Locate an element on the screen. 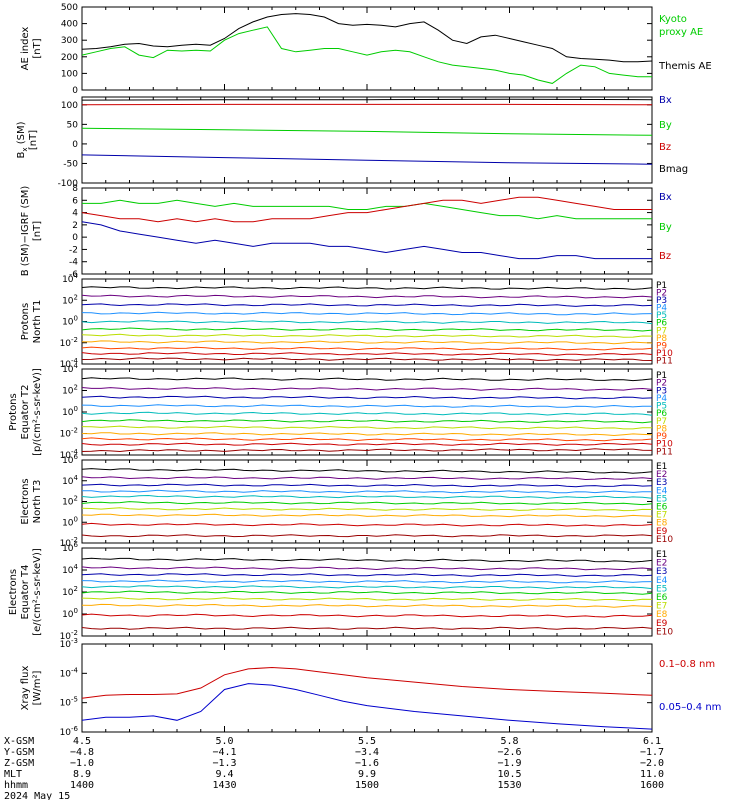 This screenshot has width=750, height=800. channel-label: P5 is located at coordinates (661, 316).